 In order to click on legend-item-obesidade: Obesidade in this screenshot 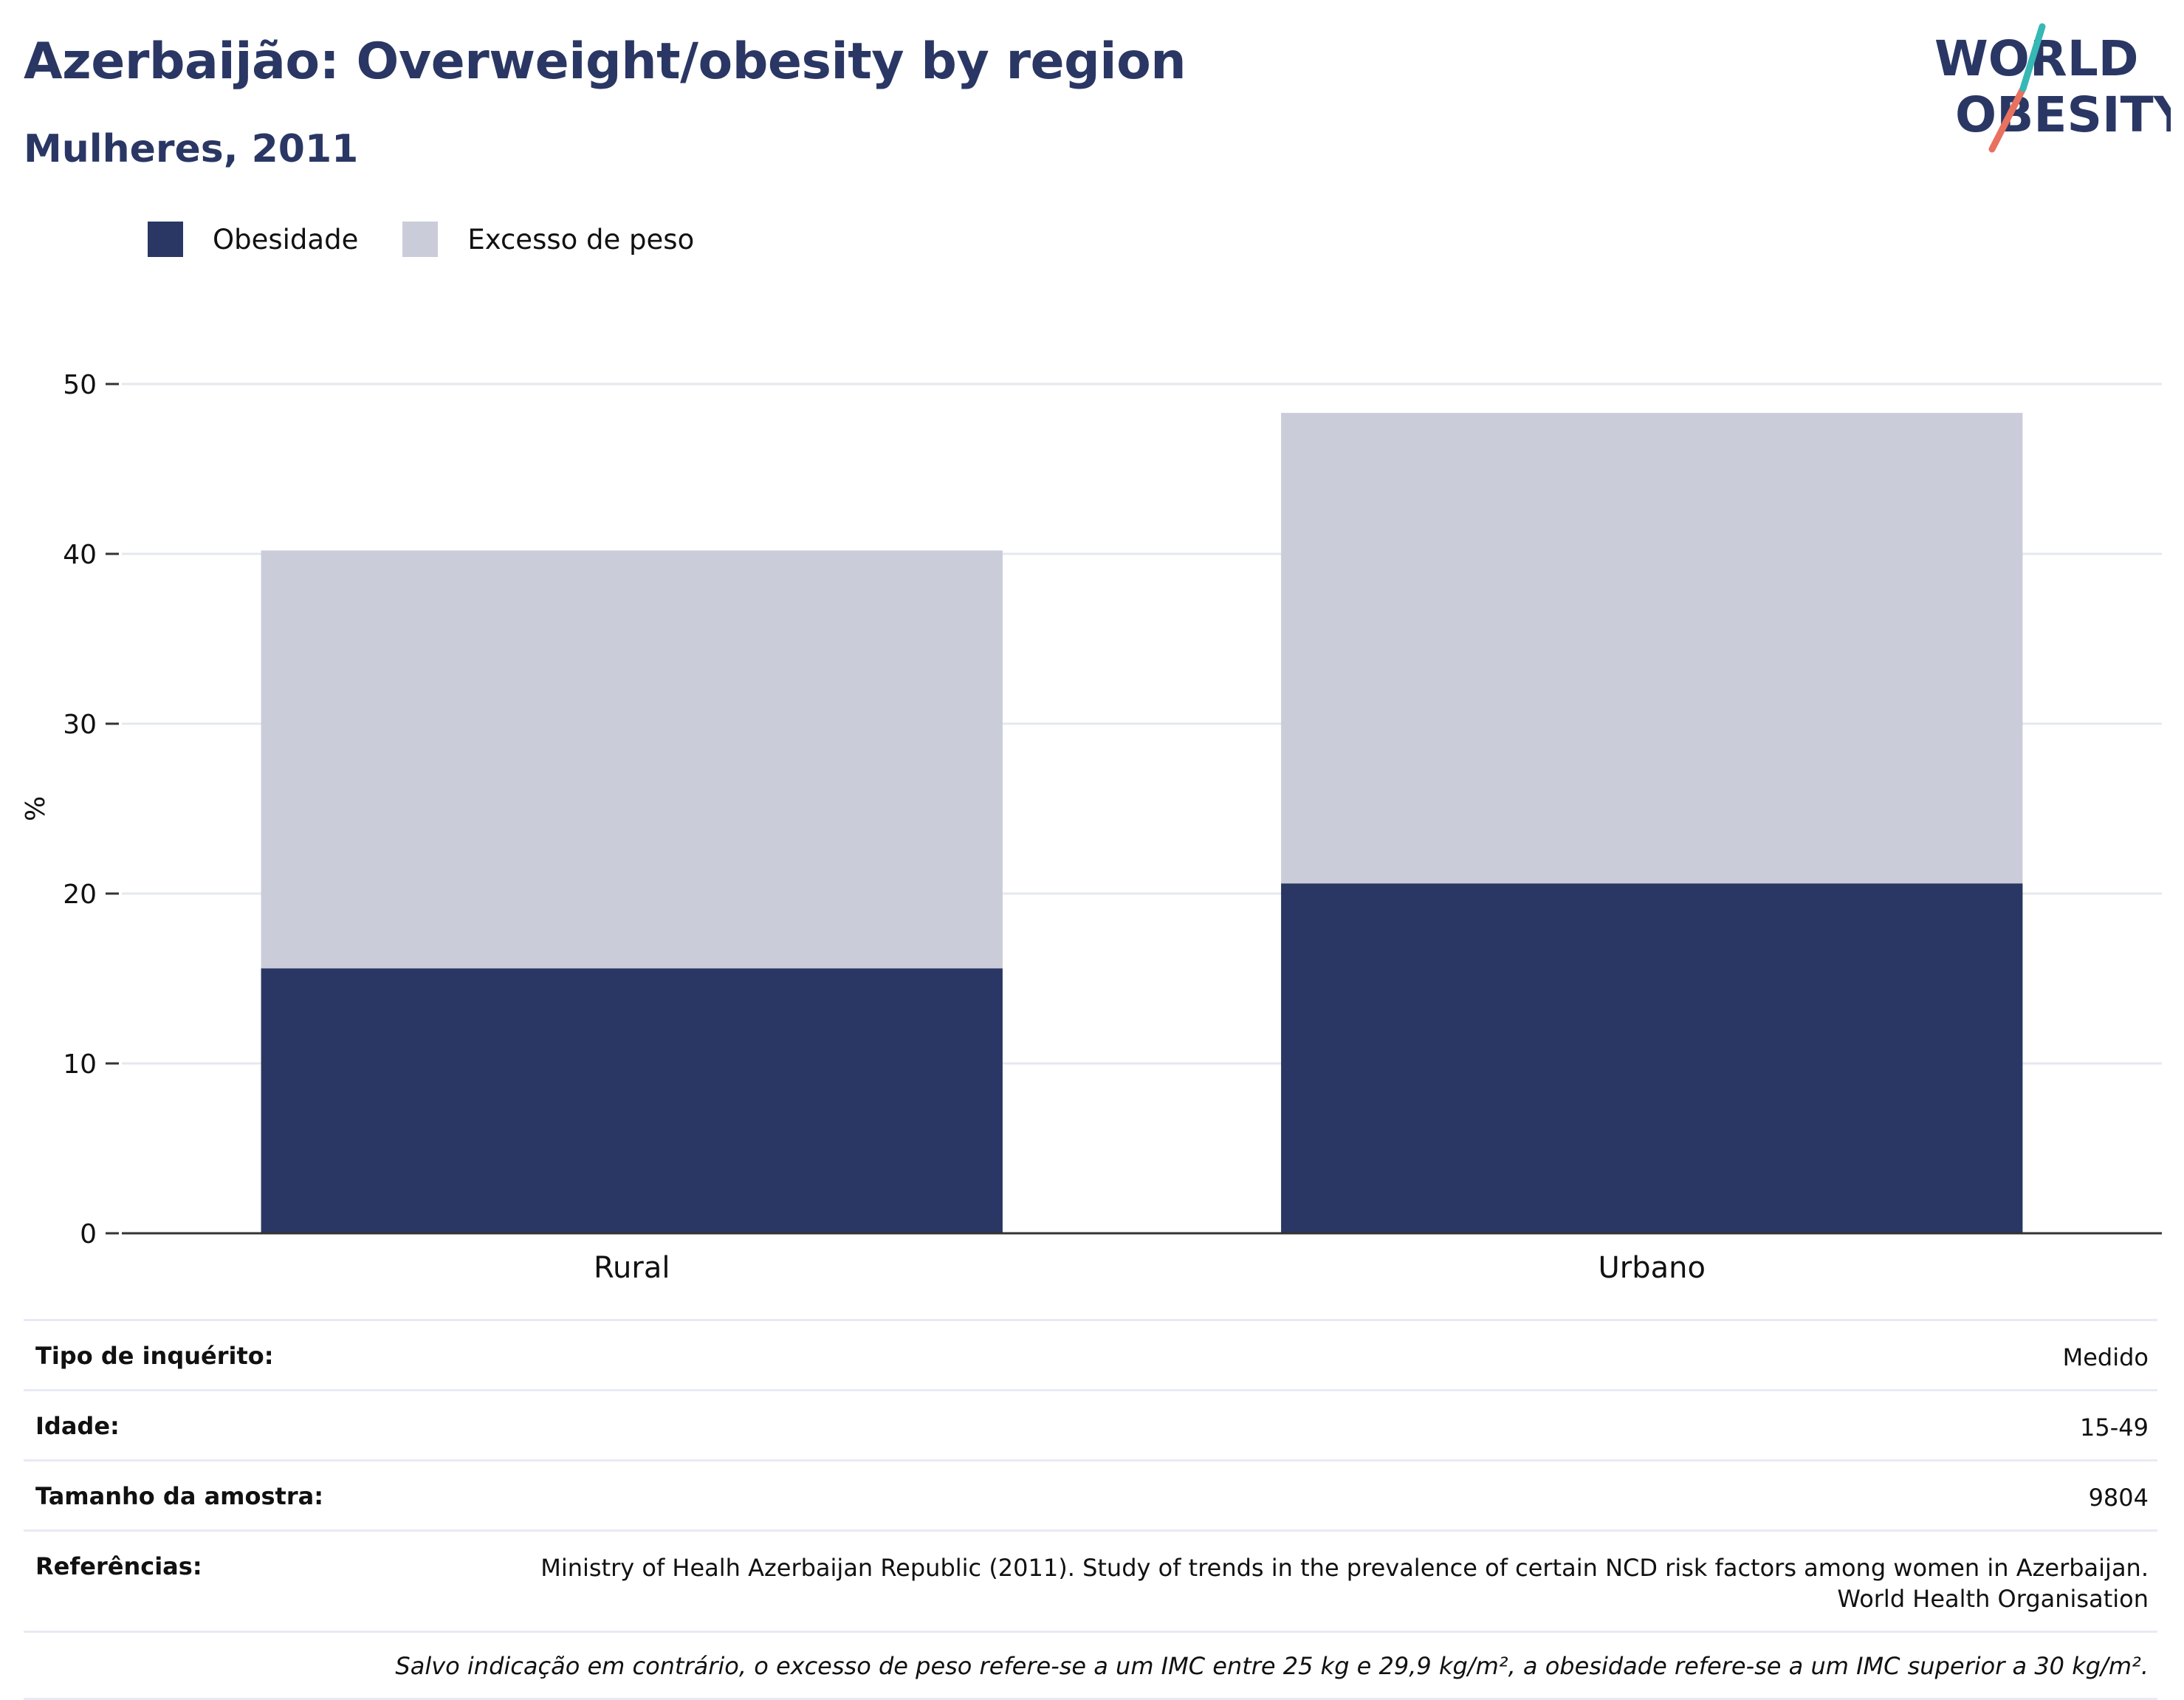, I will do `click(253, 240)`.